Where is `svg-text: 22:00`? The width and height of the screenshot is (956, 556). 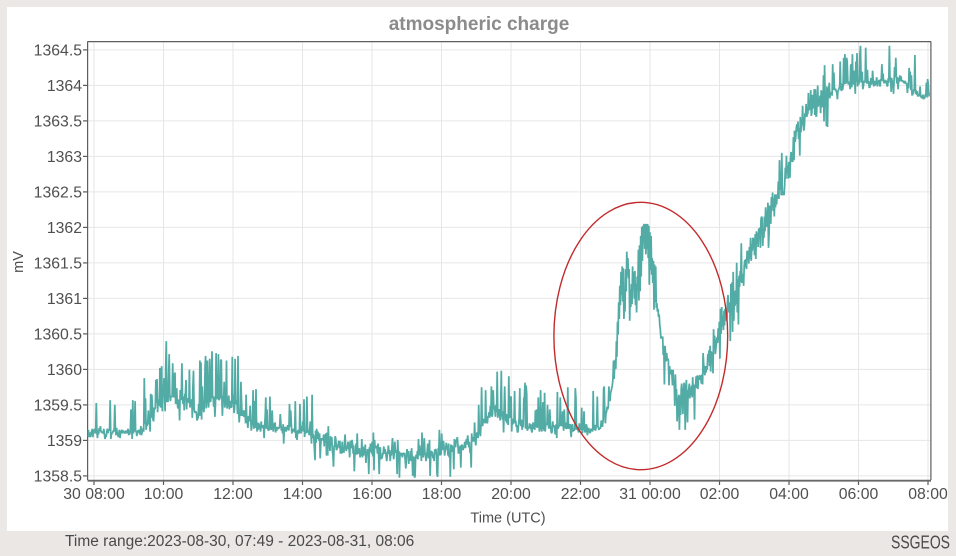
svg-text: 22:00 is located at coordinates (581, 494).